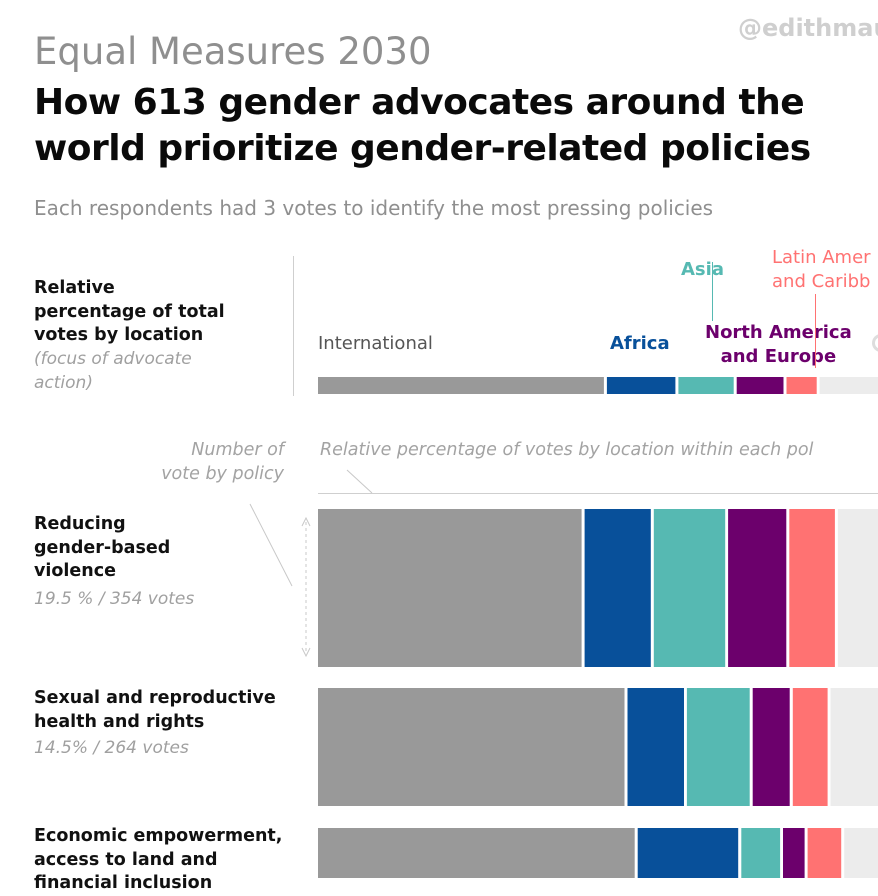 This screenshot has width=878, height=896. What do you see at coordinates (359, 481) in the screenshot?
I see `within-note-pointer` at bounding box center [359, 481].